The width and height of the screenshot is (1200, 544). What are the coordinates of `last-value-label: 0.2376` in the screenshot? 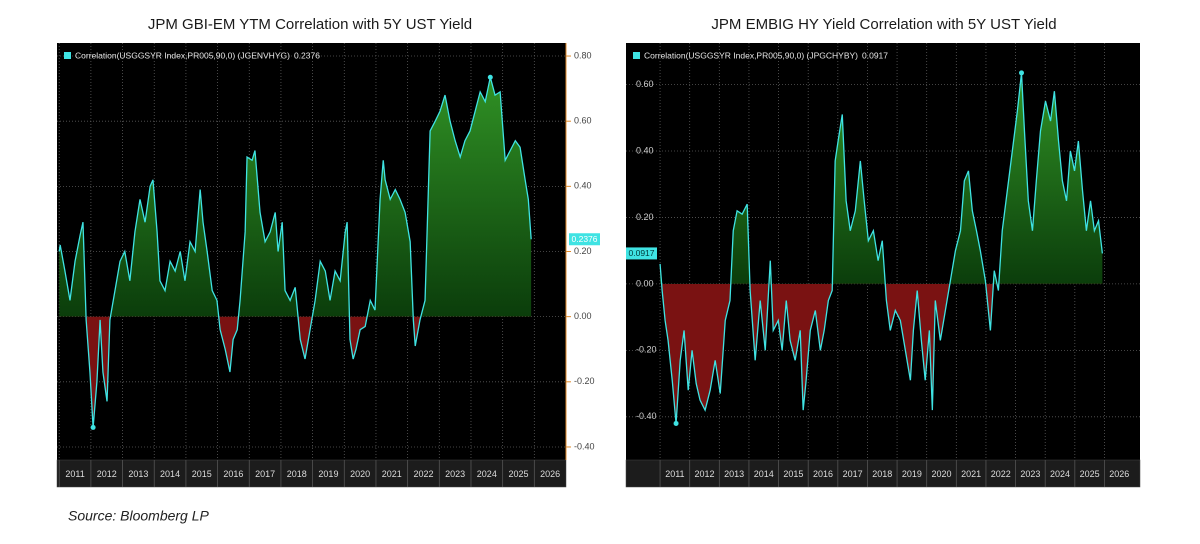 It's located at (585, 239).